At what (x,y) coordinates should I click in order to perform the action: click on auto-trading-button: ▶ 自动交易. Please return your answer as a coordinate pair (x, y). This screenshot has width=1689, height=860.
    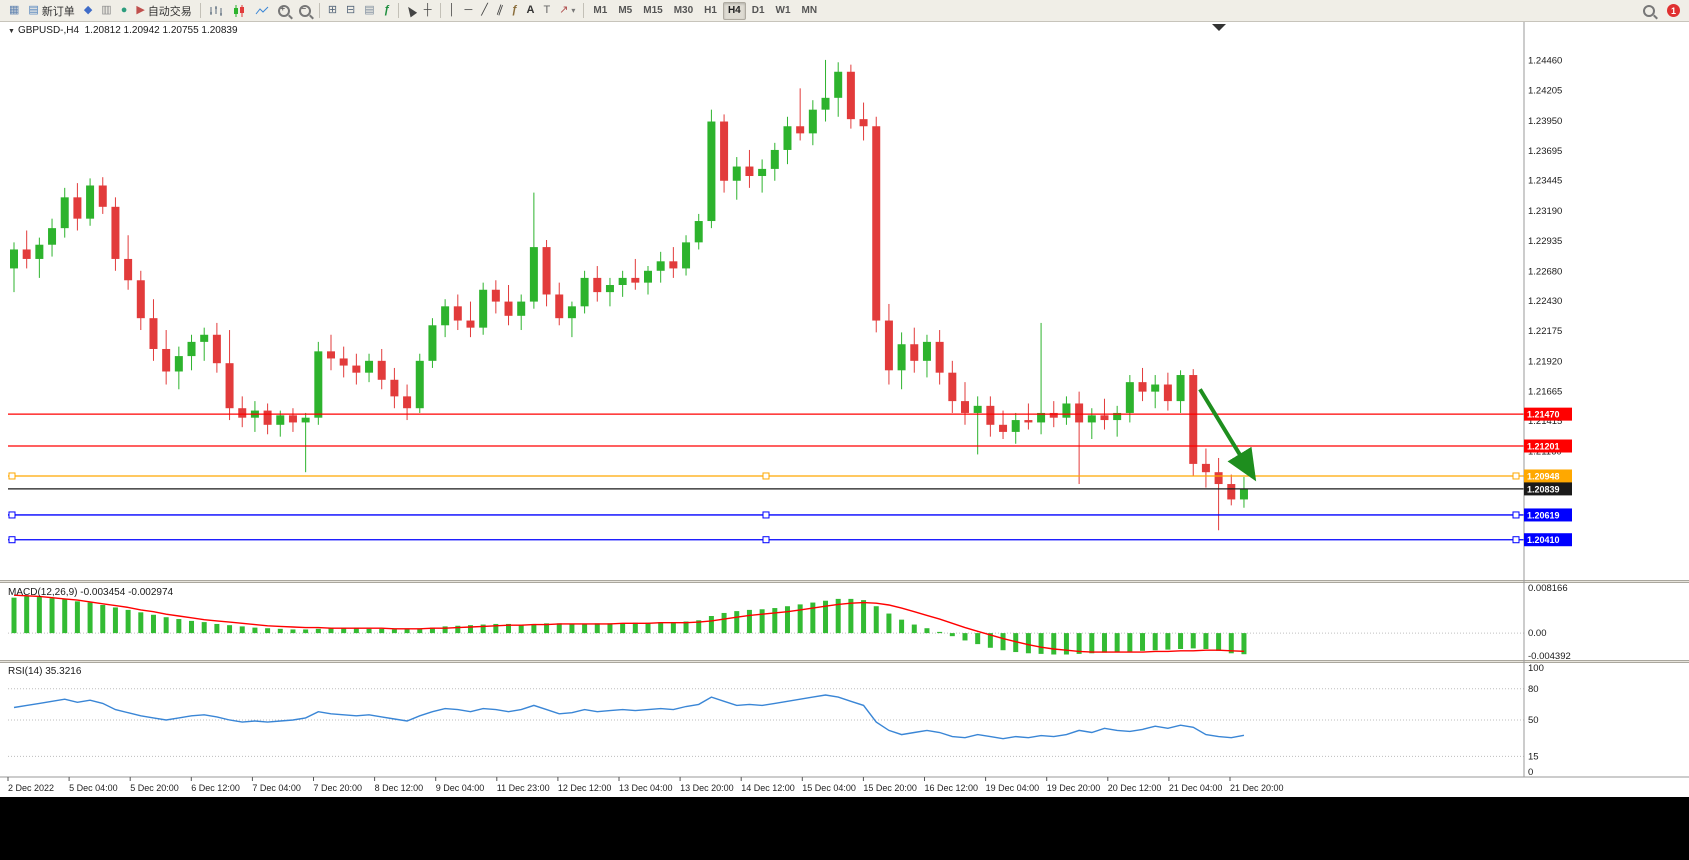
    Looking at the image, I should click on (163, 11).